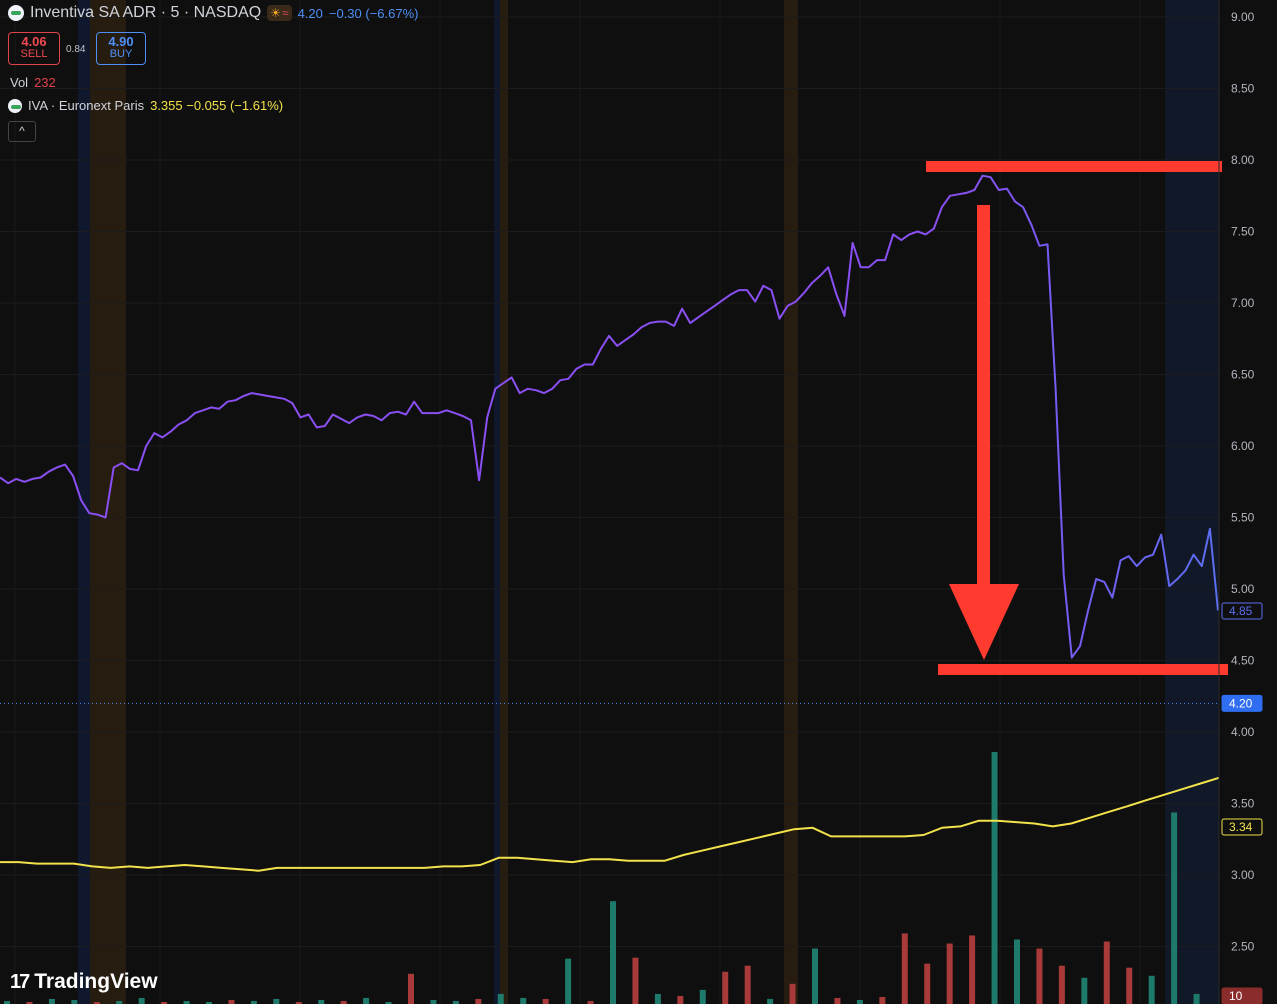  I want to click on compare-symbol: IVA · Euronext Paris, so click(86, 105).